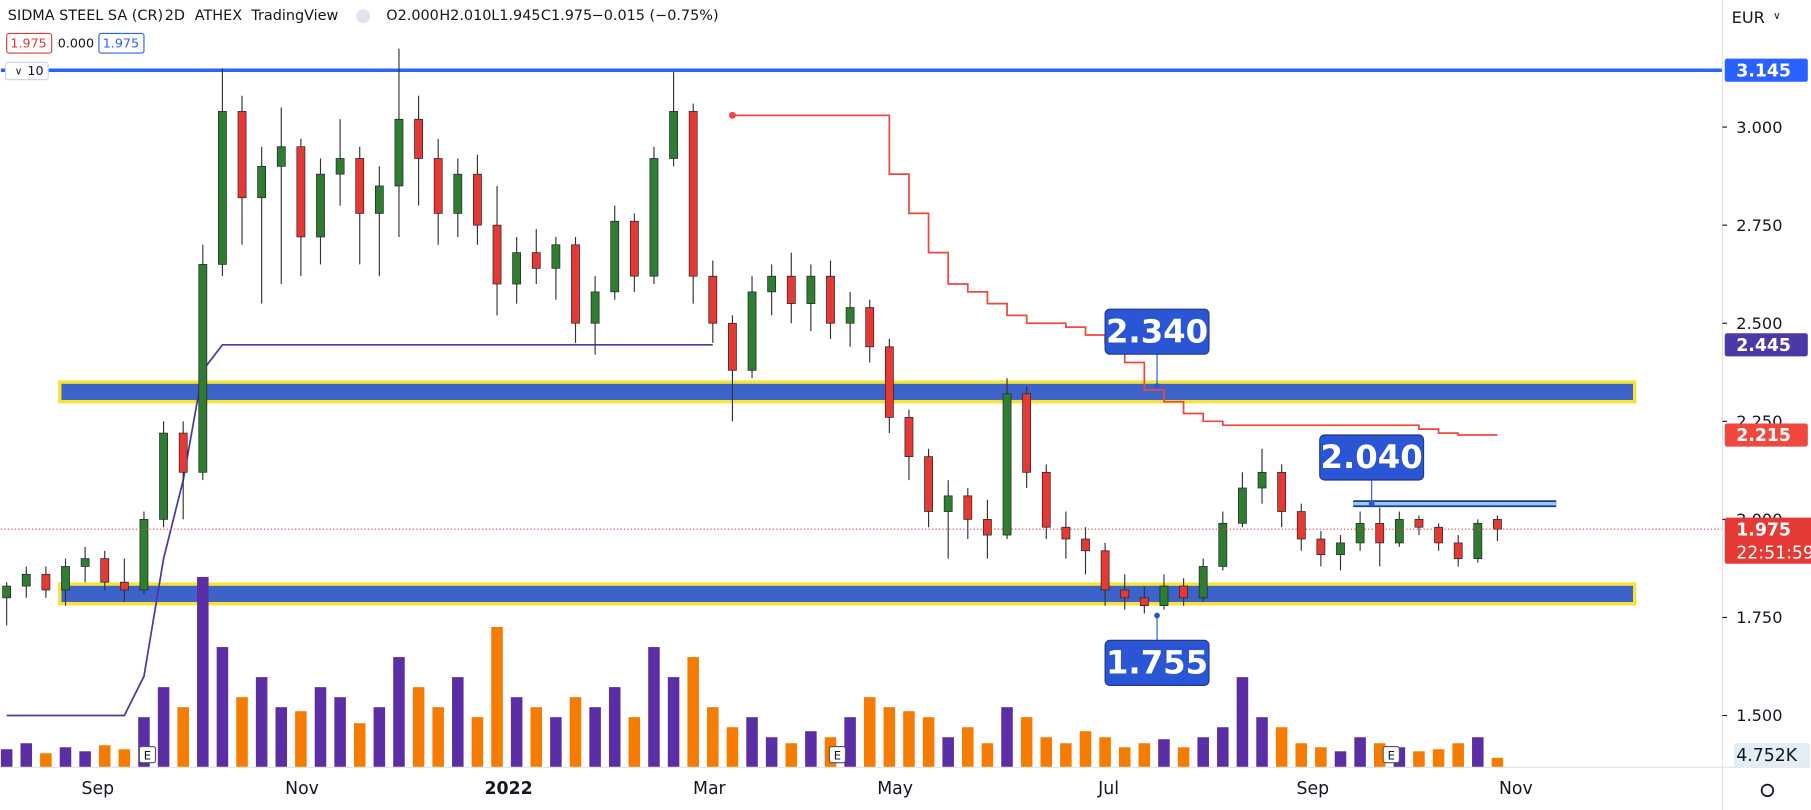  What do you see at coordinates (1763, 530) in the screenshot?
I see `last-price-label: 1.975` at bounding box center [1763, 530].